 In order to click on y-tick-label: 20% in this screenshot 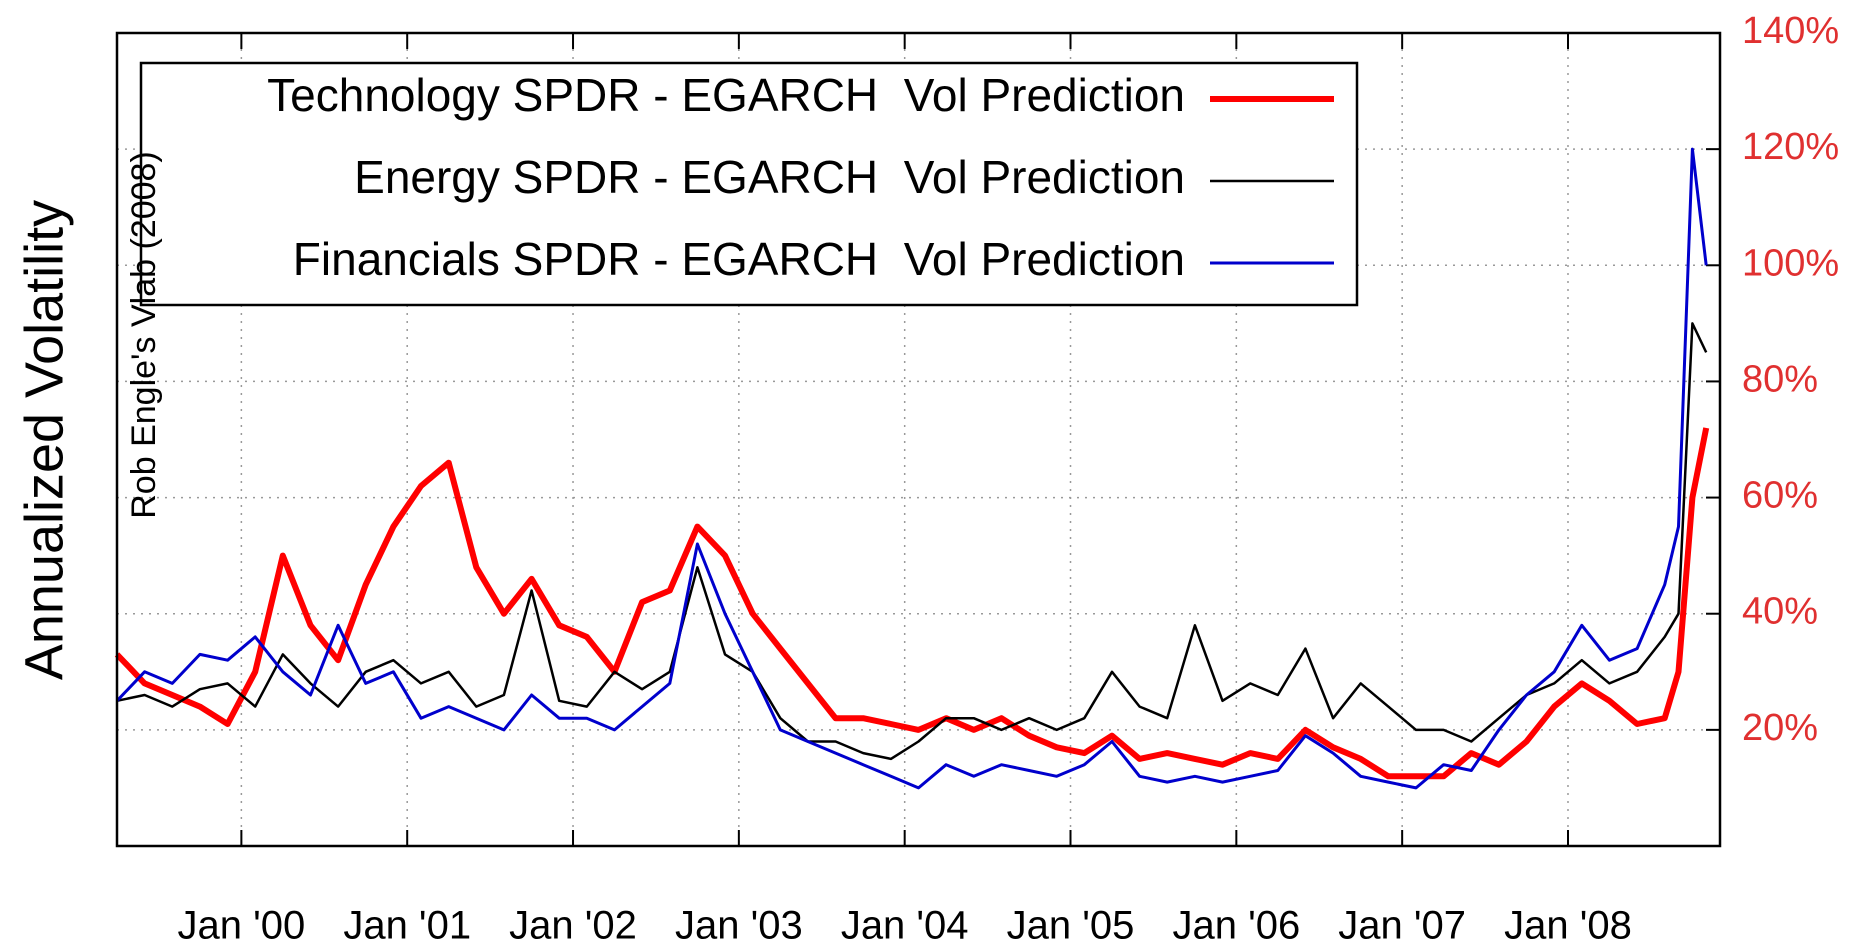, I will do `click(1780, 728)`.